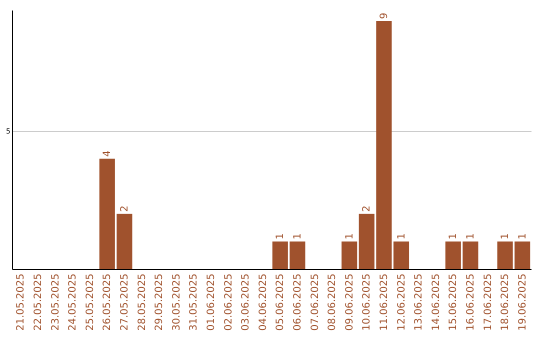 The height and width of the screenshot is (340, 540). Describe the element at coordinates (367, 302) in the screenshot. I see `x-tick-label: 10.06.2025` at that location.